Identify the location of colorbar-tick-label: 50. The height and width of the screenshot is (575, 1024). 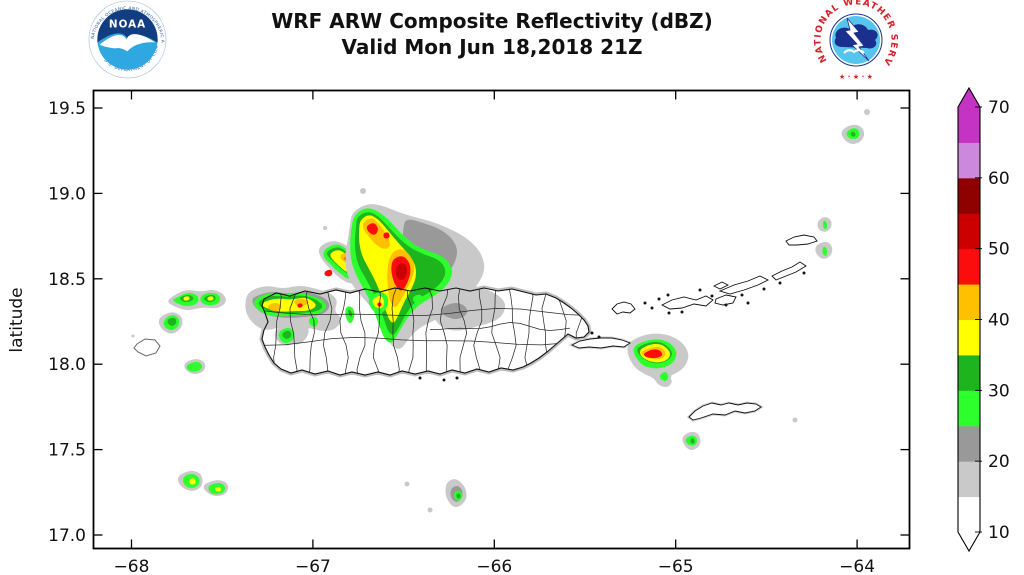
(999, 250).